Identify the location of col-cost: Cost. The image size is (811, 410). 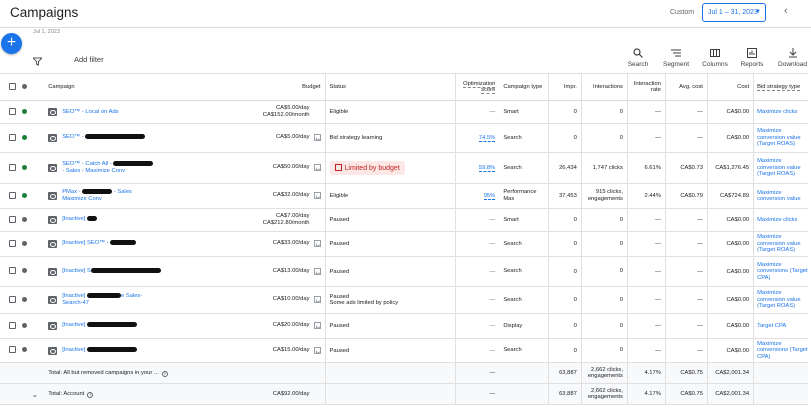
(730, 87).